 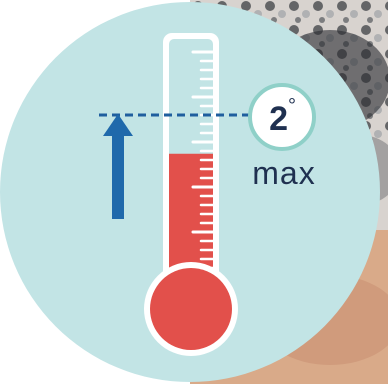 I want to click on badge-circle, so click(x=282, y=117).